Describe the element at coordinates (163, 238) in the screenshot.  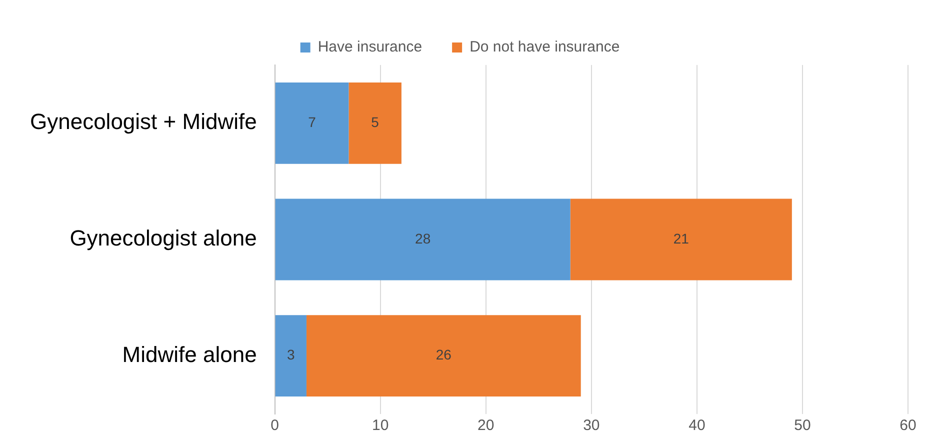
I see `y-tick-label: Gynecologist alone` at that location.